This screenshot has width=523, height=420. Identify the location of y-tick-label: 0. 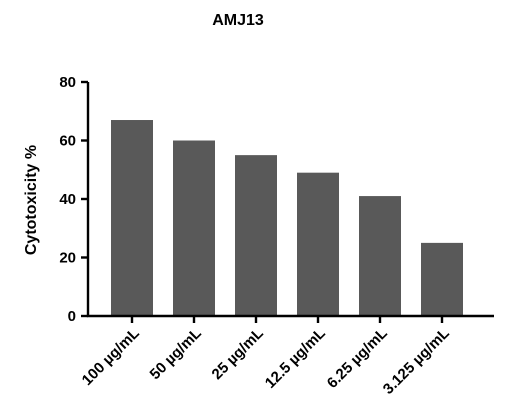
(72, 316).